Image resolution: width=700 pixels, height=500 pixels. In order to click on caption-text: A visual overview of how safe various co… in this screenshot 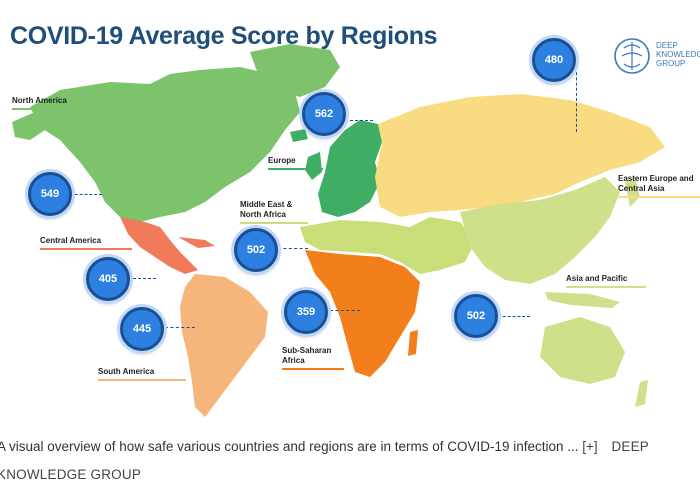, I will do `click(289, 446)`.